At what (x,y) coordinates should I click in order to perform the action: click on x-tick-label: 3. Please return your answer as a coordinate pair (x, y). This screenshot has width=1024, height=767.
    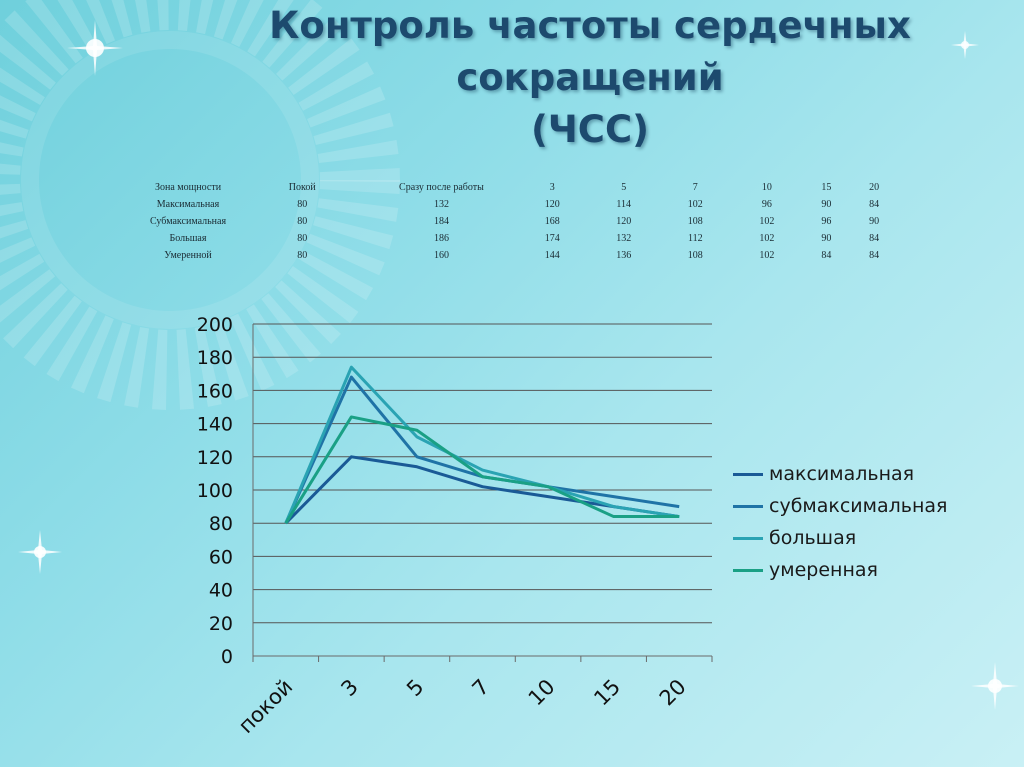
    Looking at the image, I should click on (349, 688).